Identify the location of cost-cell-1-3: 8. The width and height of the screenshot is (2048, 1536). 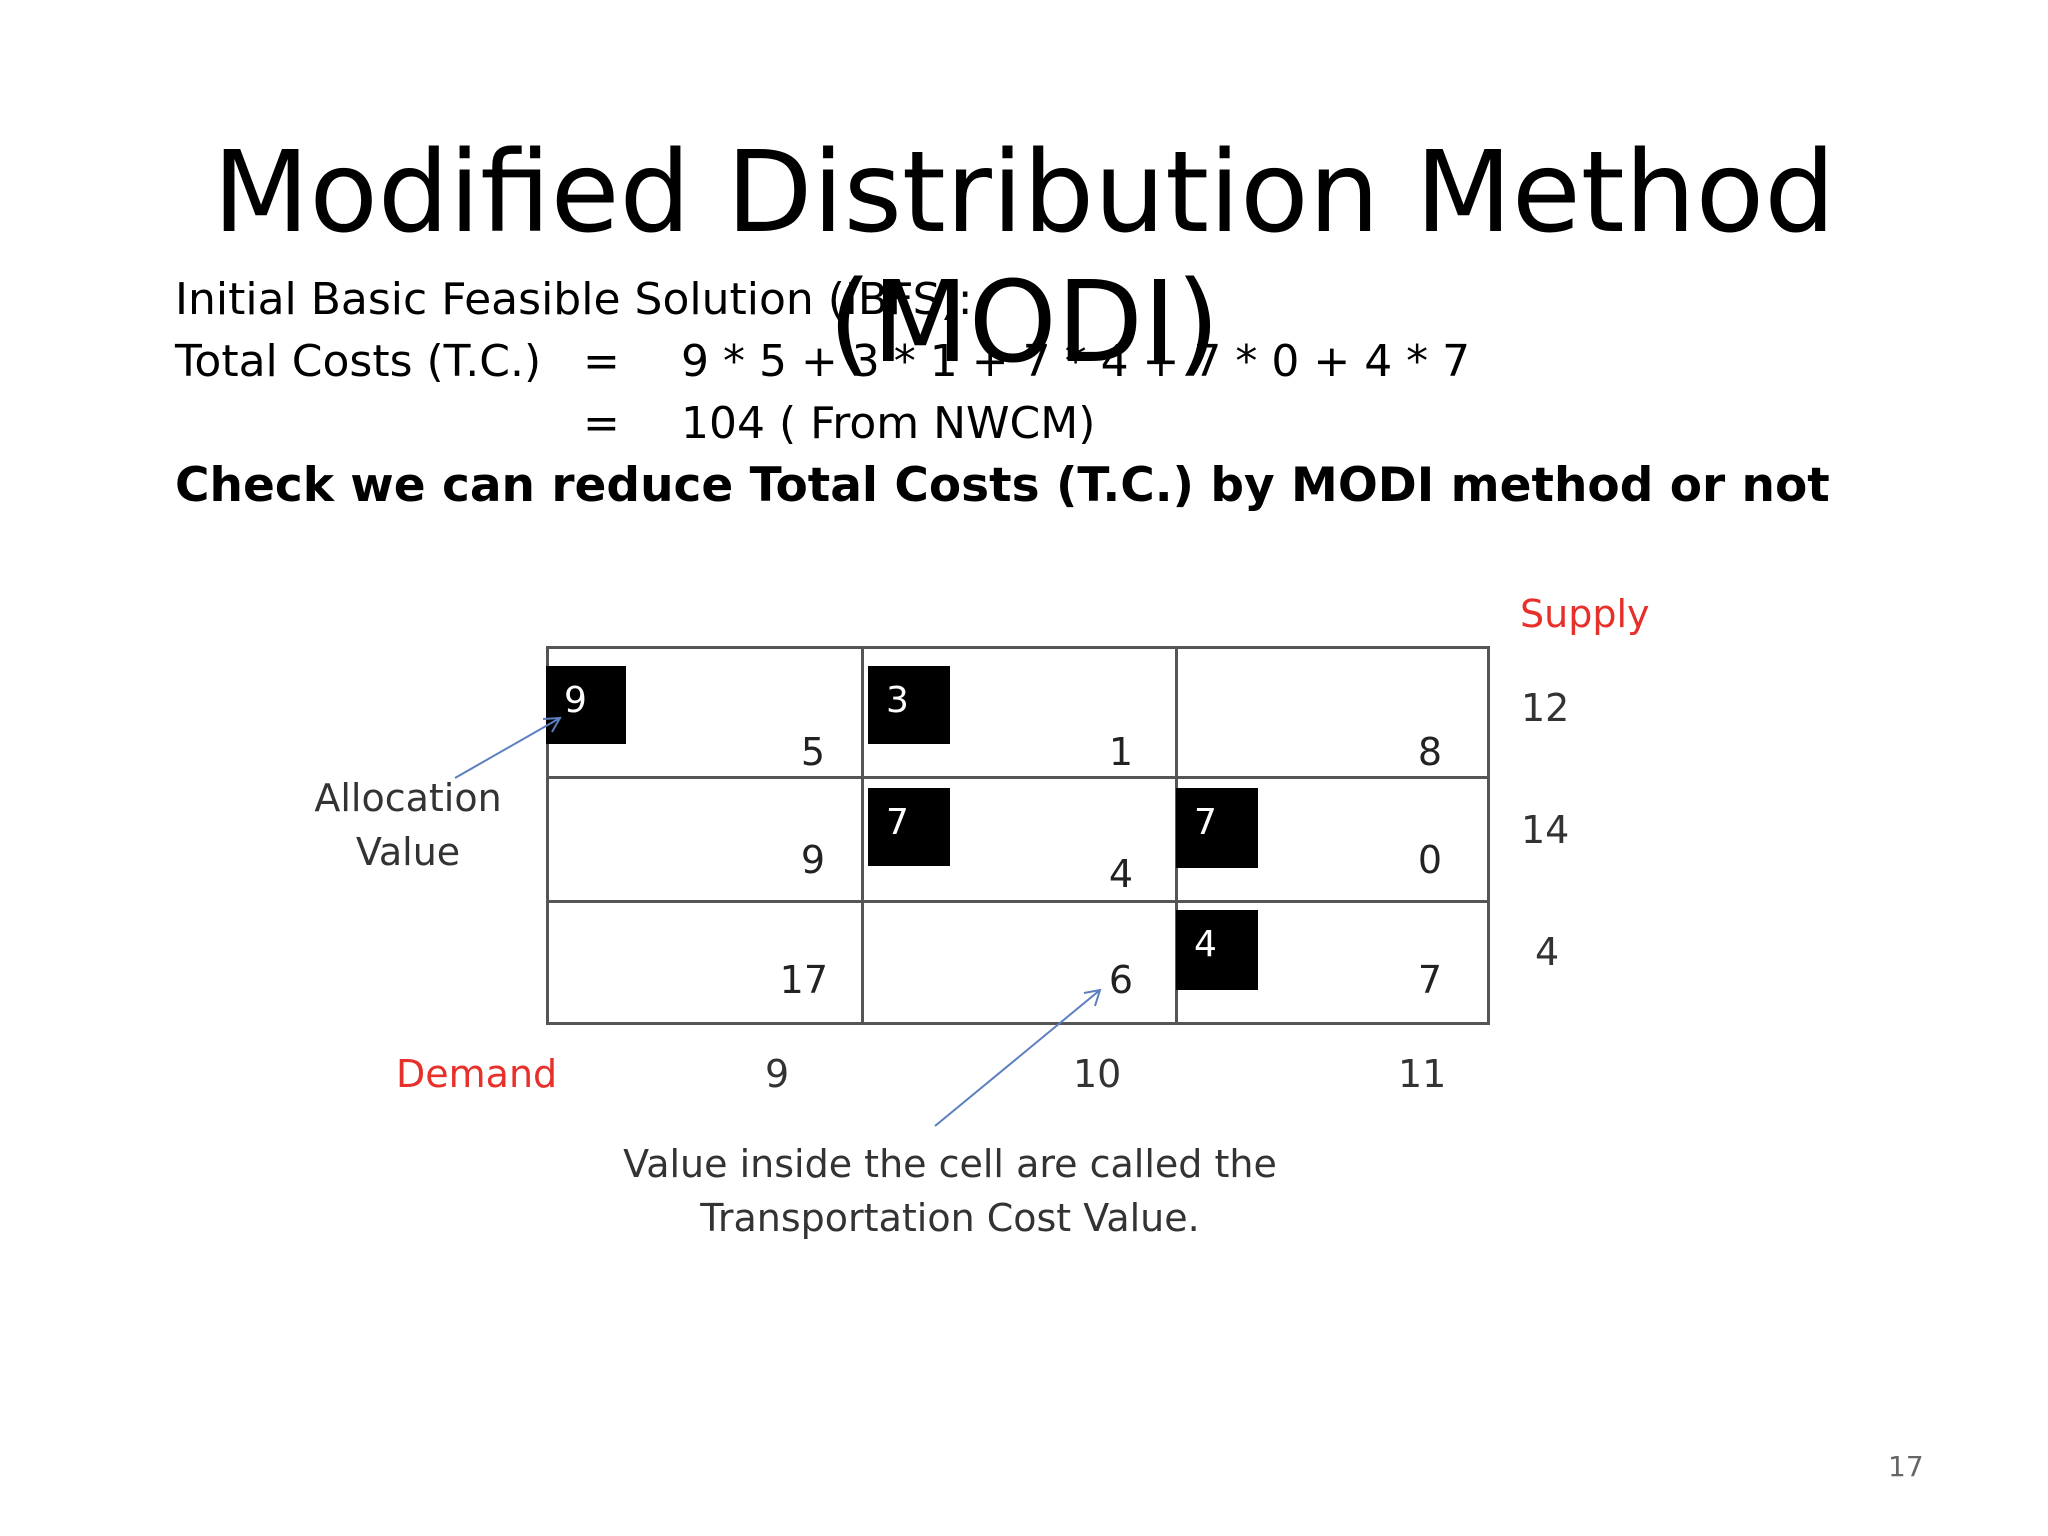
(1429, 752).